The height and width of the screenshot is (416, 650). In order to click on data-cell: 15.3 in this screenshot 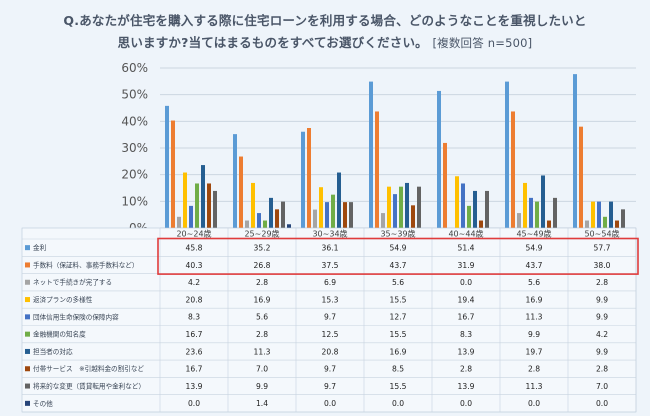, I will do `click(330, 299)`.